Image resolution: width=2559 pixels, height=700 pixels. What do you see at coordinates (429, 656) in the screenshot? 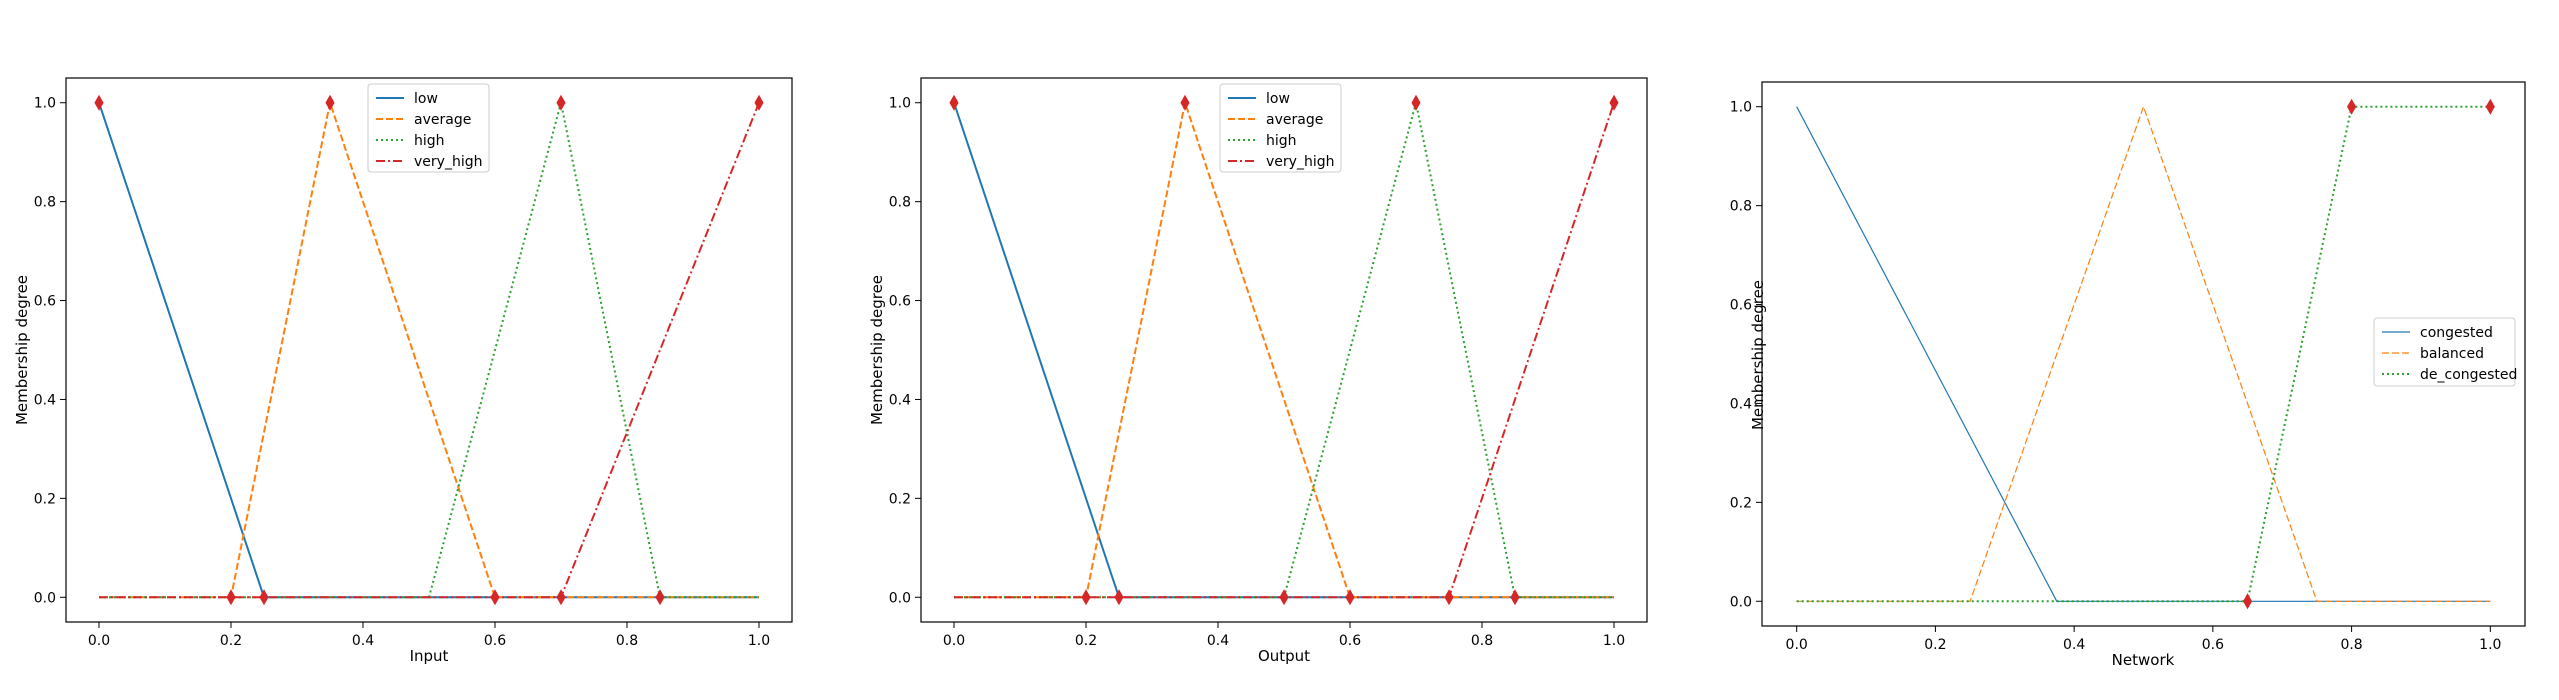
I see `xlabel: Input` at bounding box center [429, 656].